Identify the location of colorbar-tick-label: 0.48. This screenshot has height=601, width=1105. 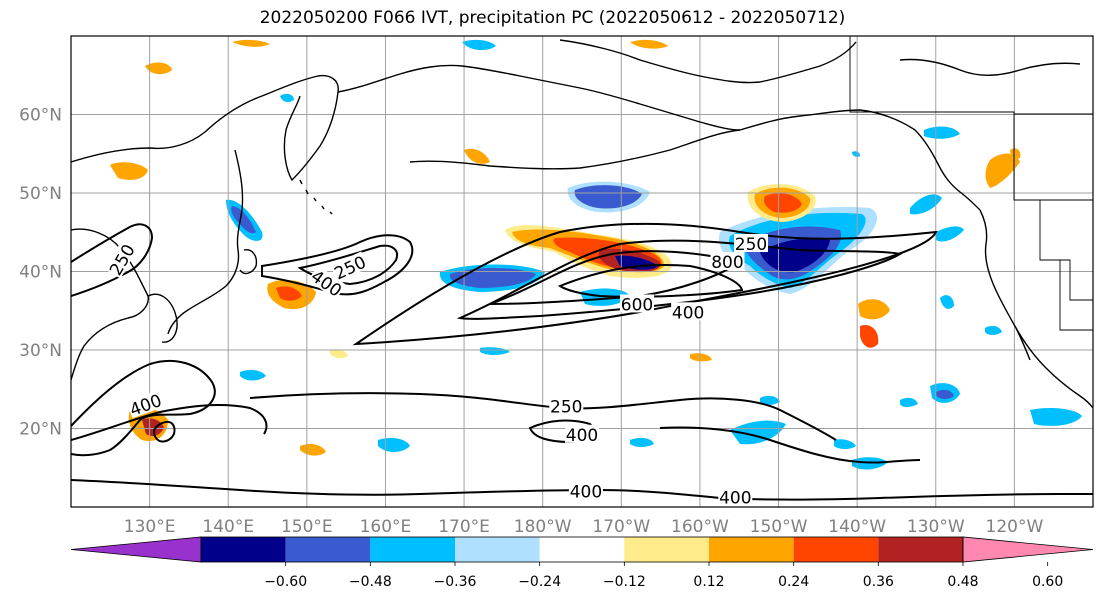
(962, 582).